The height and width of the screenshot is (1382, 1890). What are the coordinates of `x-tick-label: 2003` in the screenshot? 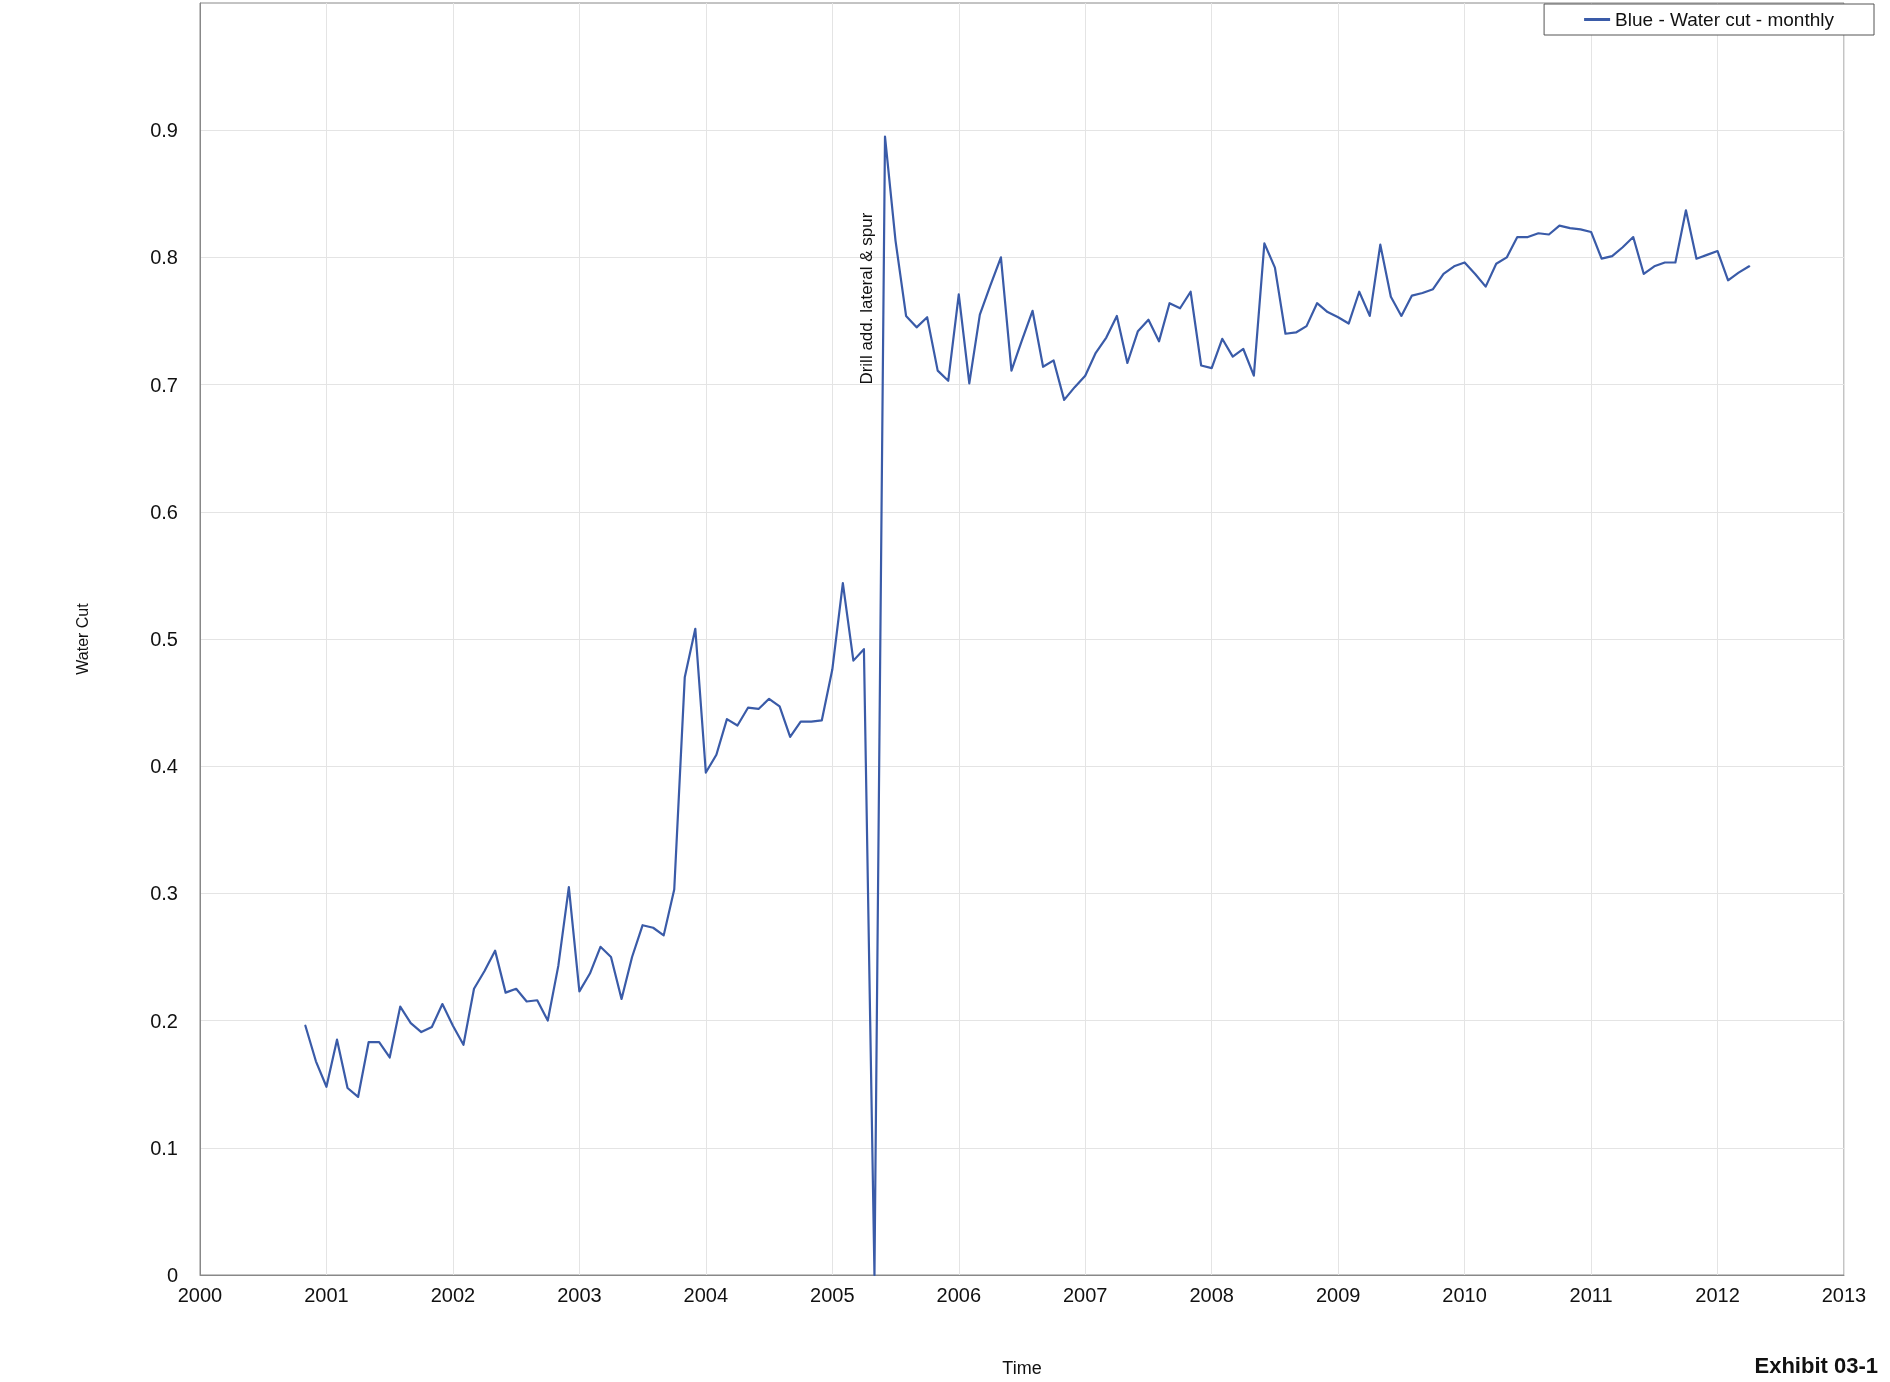 It's located at (579, 1295).